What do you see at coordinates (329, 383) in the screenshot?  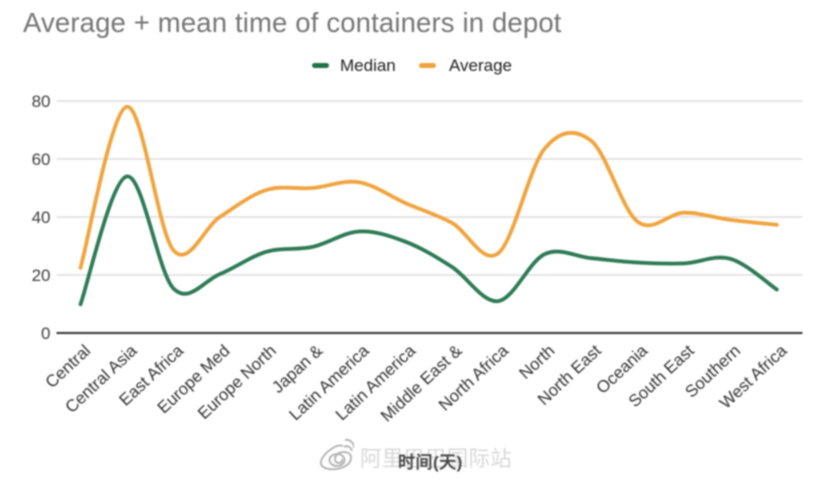 I see `svg-text: Latin America` at bounding box center [329, 383].